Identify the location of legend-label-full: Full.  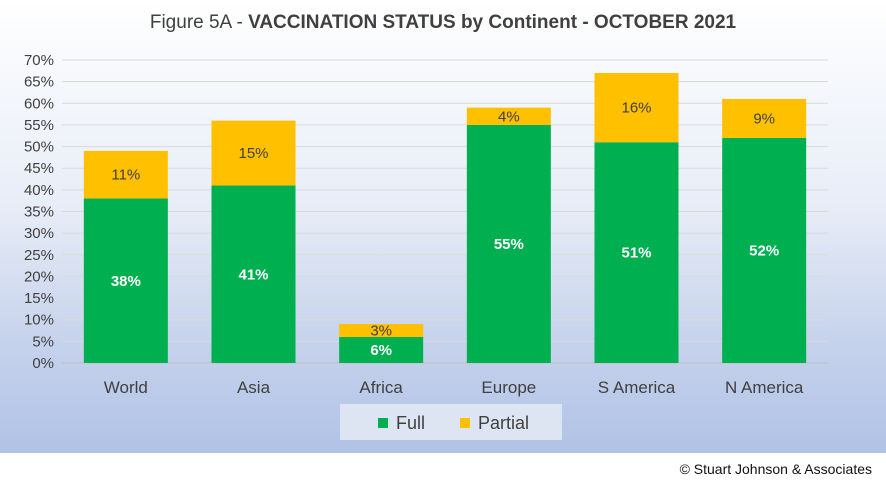
(411, 423).